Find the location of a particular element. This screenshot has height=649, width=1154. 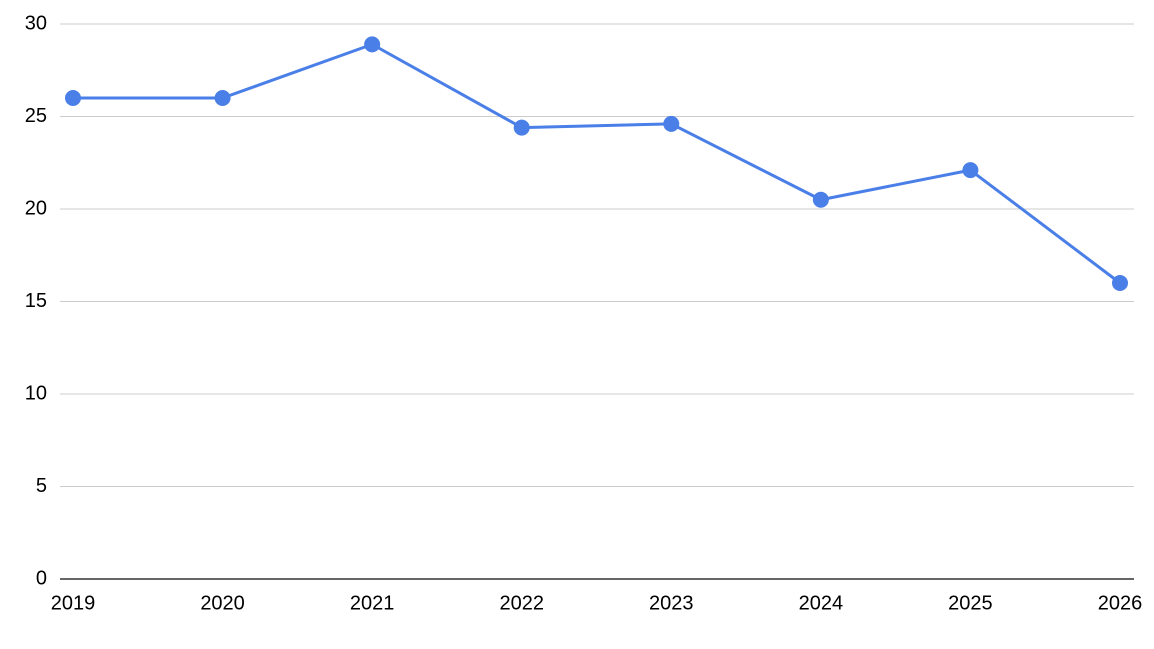

y-tick-label: 30 is located at coordinates (36, 23).